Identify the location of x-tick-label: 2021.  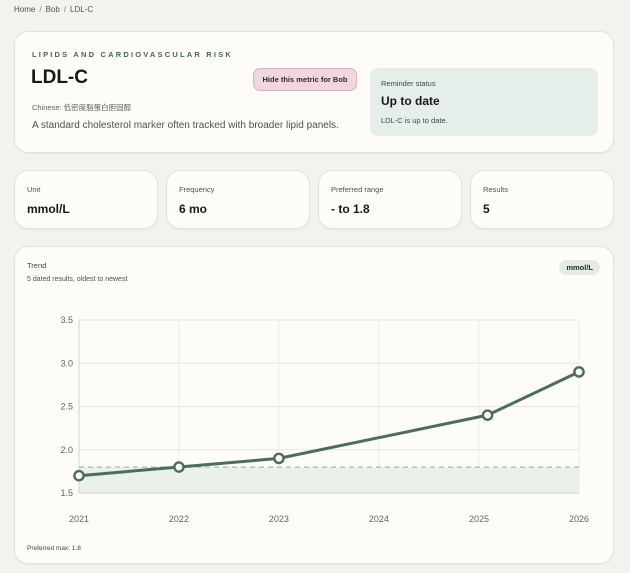
(79, 519).